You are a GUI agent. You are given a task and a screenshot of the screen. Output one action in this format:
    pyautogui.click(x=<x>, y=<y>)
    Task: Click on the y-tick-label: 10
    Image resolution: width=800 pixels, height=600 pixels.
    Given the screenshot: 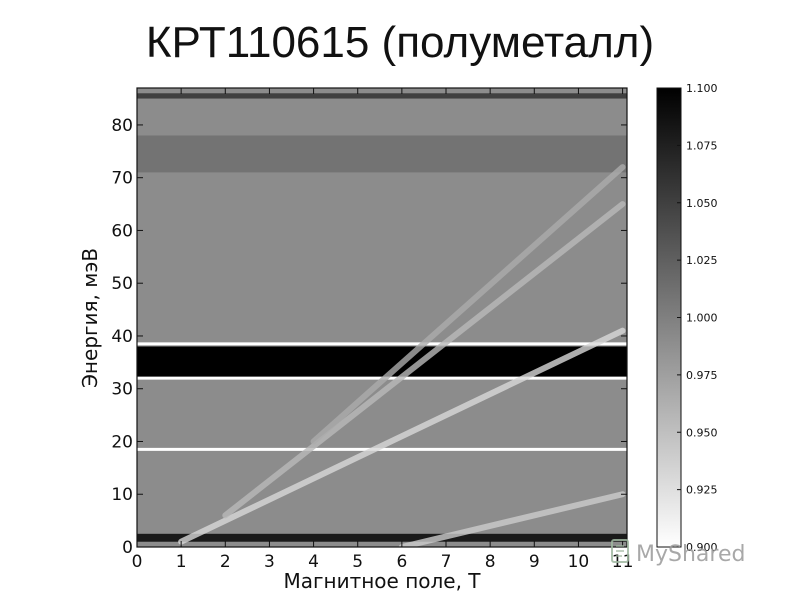 What is the action you would take?
    pyautogui.click(x=122, y=495)
    